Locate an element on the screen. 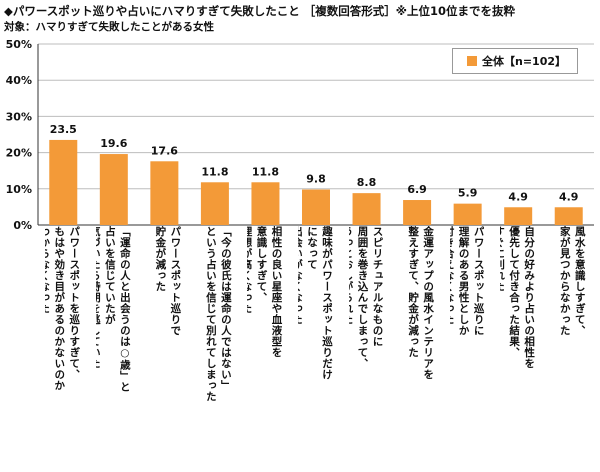 The image size is (600, 472). x-tick-label: 金運アップの風水インテリアを 整えすぎて、貯金が減った is located at coordinates (421, 303).